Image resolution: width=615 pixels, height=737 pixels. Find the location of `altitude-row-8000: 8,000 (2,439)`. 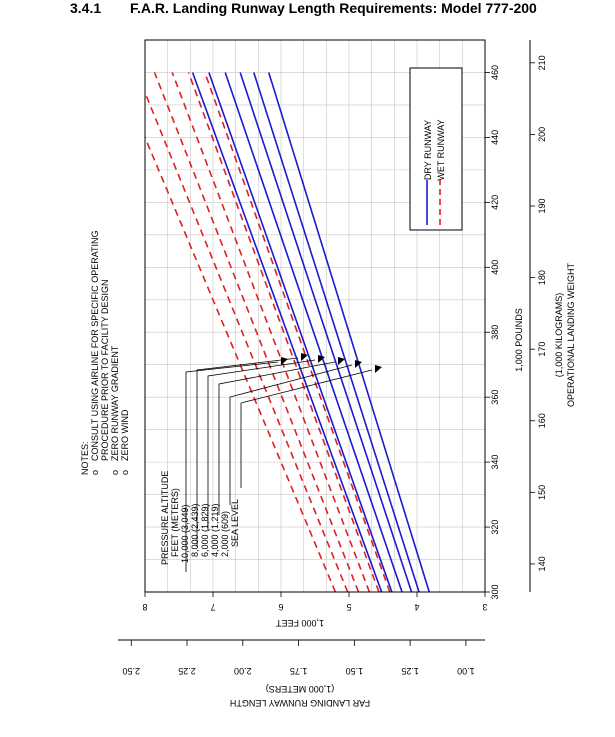

altitude-row-8000: 8,000 (2,439) is located at coordinates (195, 530).